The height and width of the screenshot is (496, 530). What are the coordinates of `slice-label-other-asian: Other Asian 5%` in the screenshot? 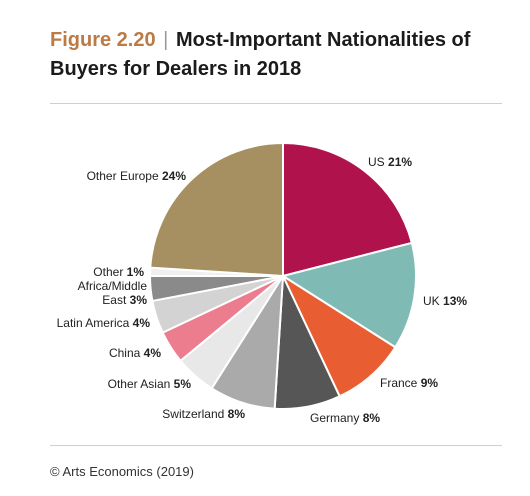 It's located at (150, 384).